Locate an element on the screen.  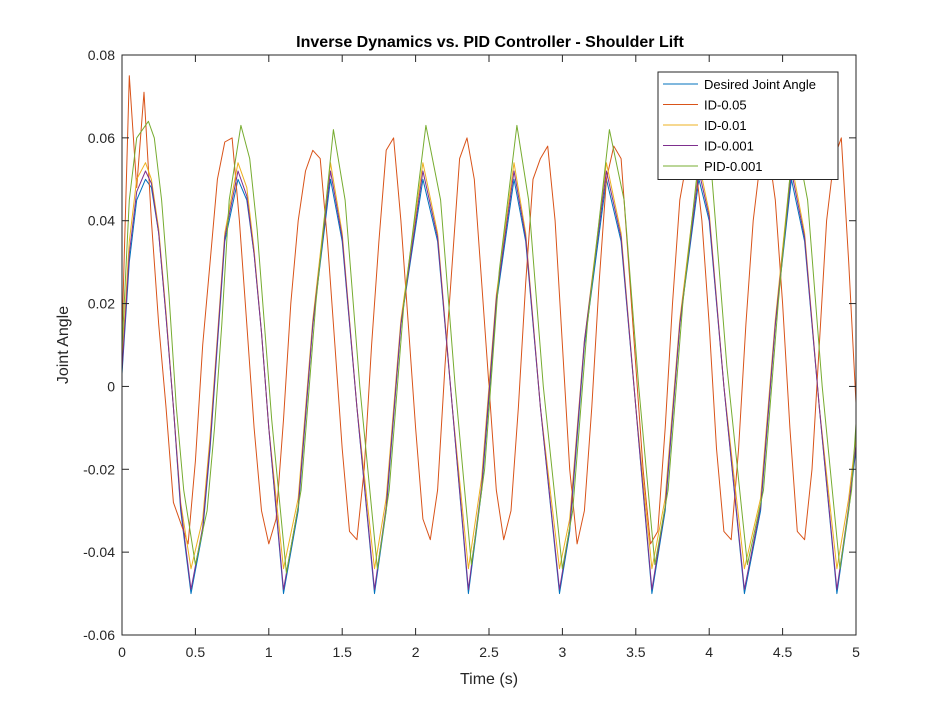
x-axis-label: Time (s) is located at coordinates (489, 679).